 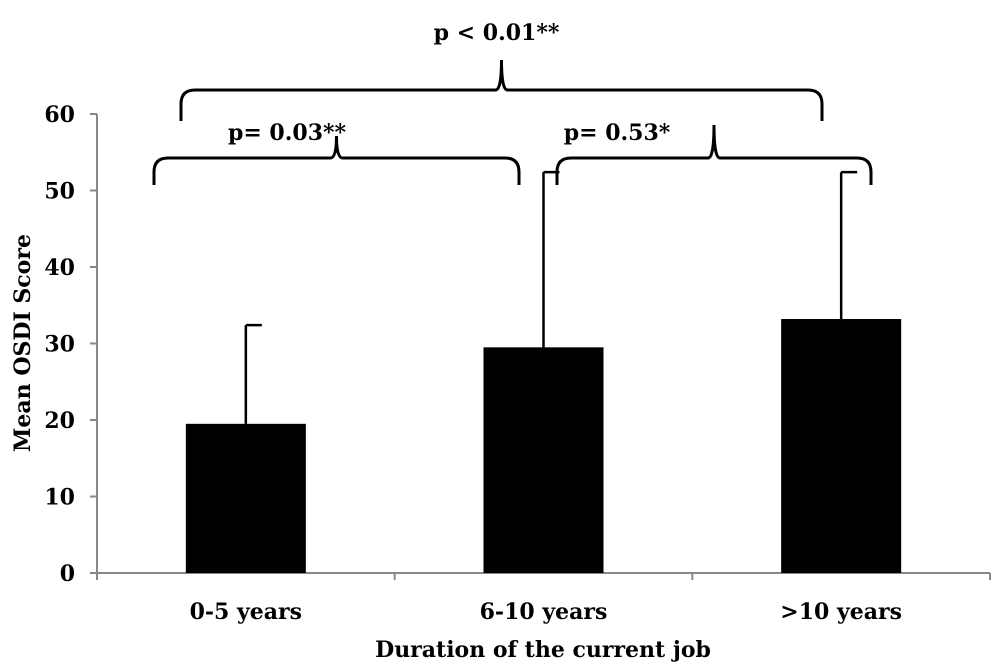 What do you see at coordinates (617, 133) in the screenshot?
I see `p-value-label: p= 0.53*` at bounding box center [617, 133].